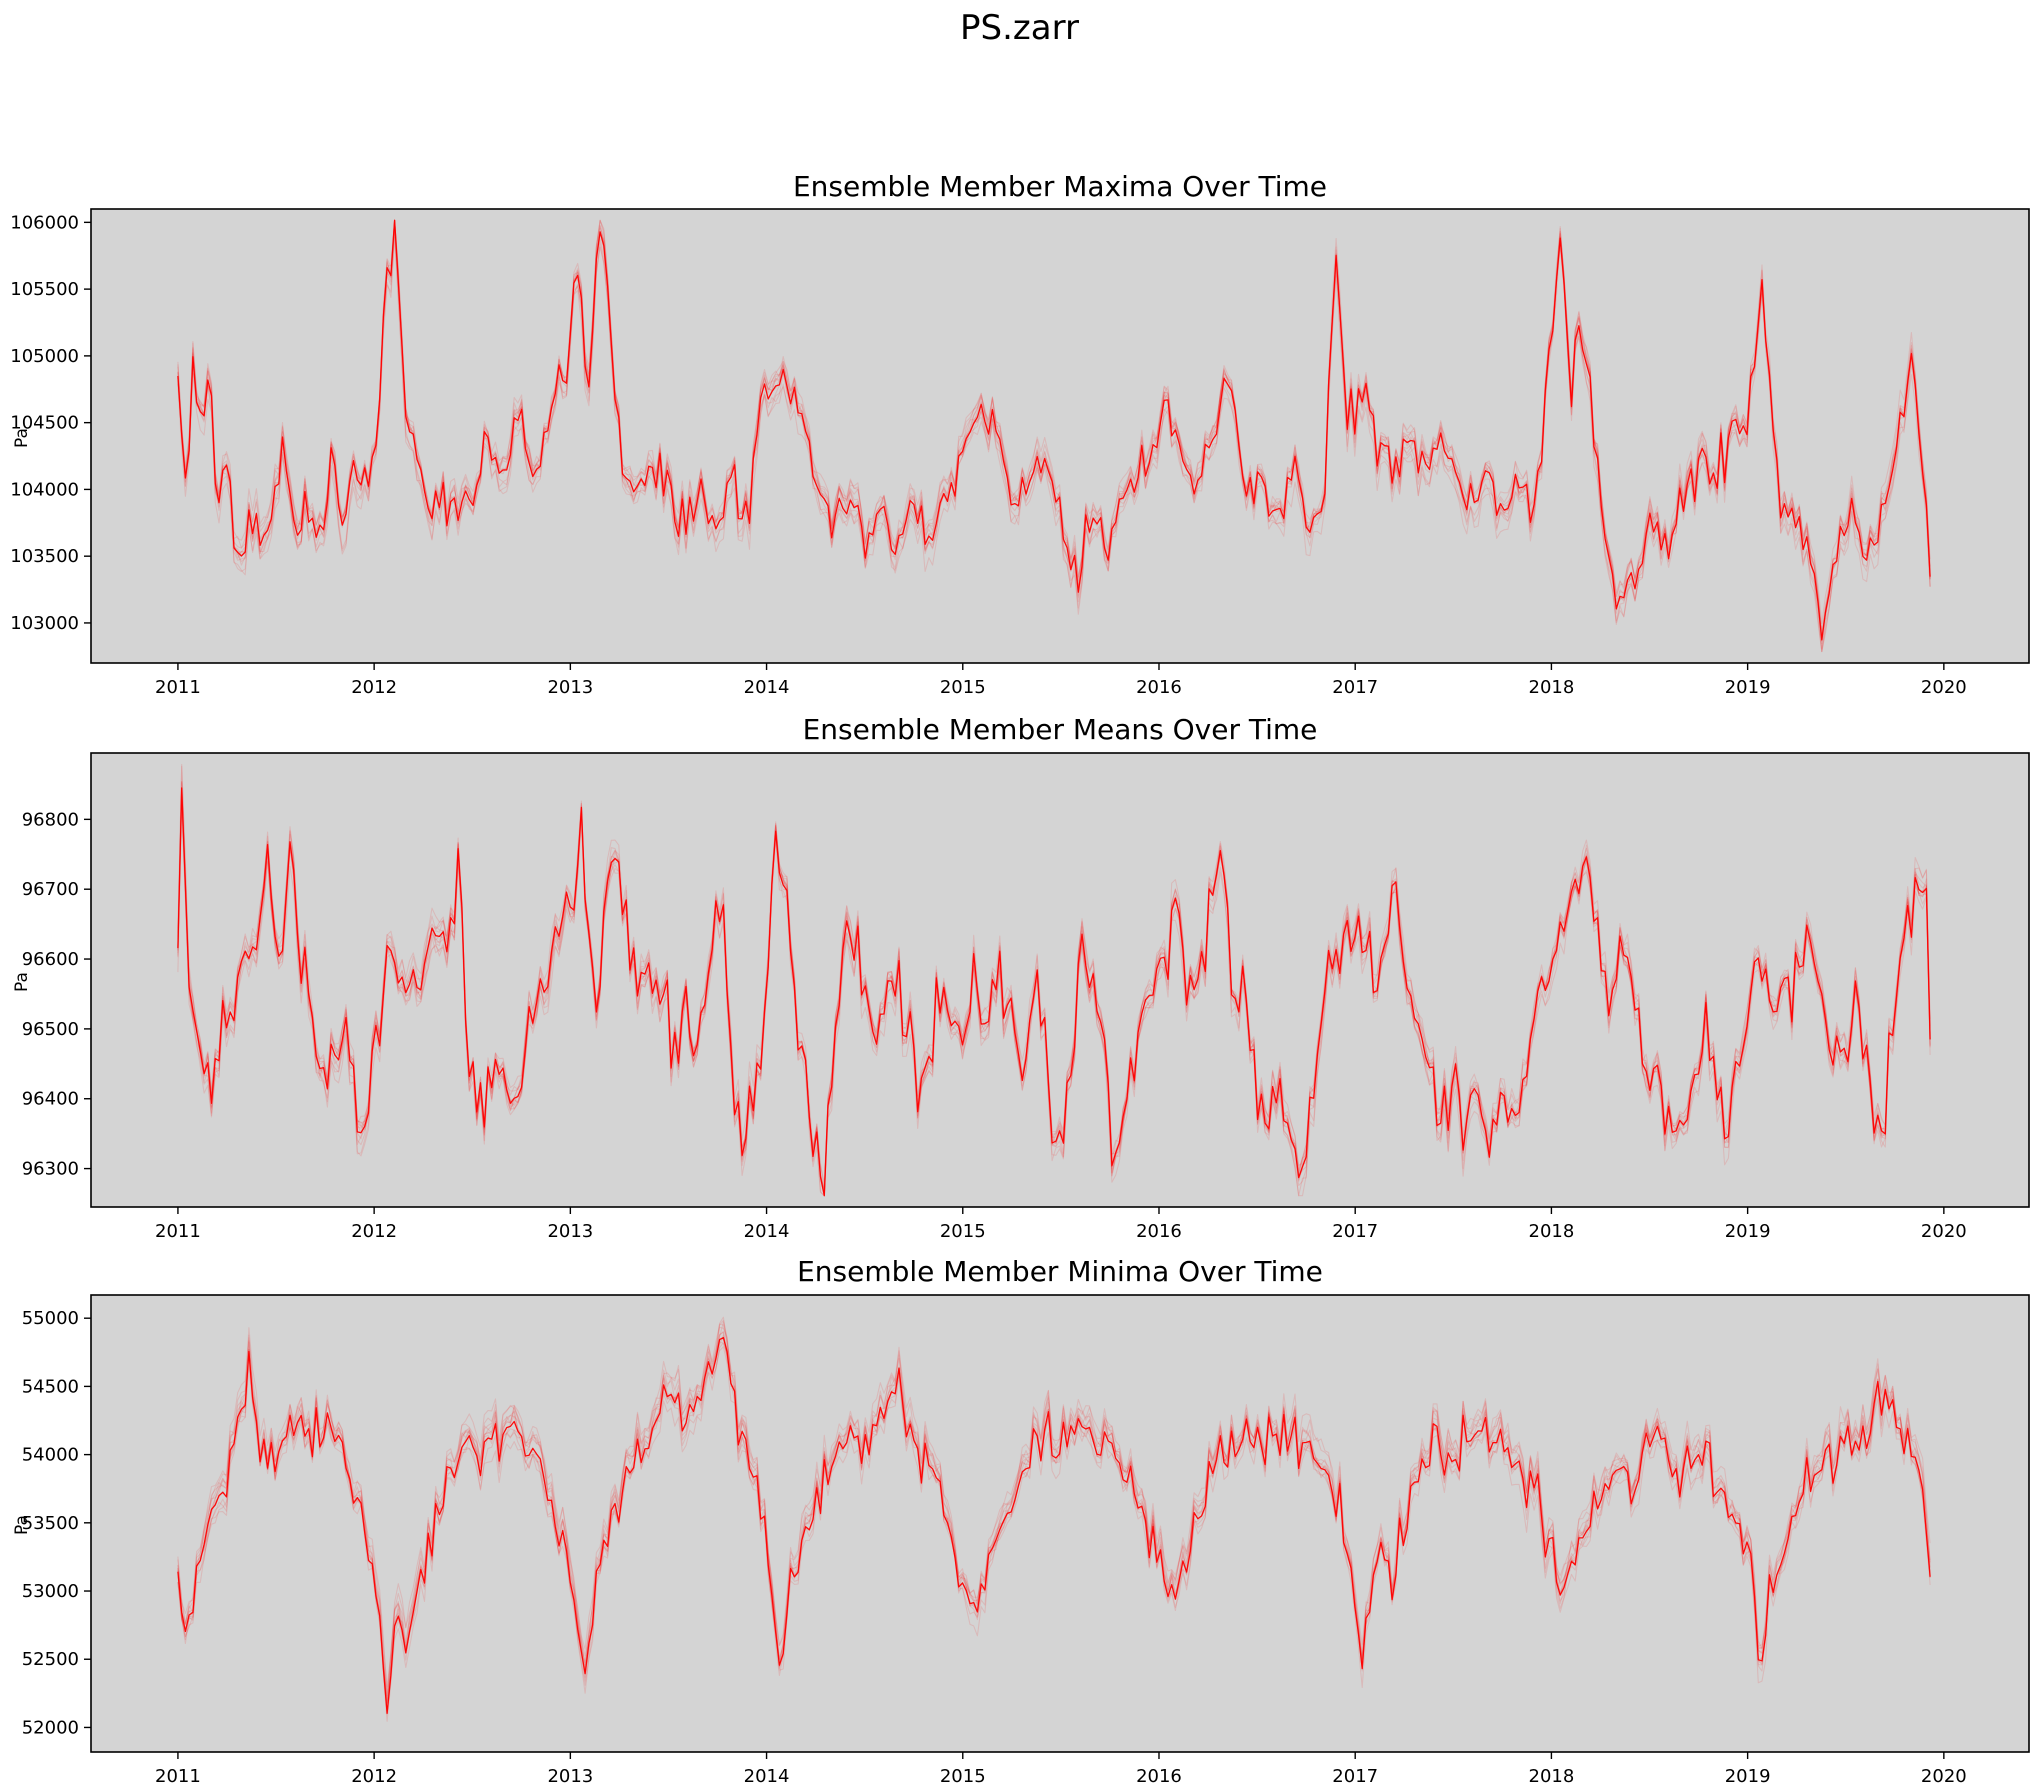 Image resolution: width=2039 pixels, height=1783 pixels. What do you see at coordinates (22, 1525) in the screenshot?
I see `subplot-minima-ylabel: Pa` at bounding box center [22, 1525].